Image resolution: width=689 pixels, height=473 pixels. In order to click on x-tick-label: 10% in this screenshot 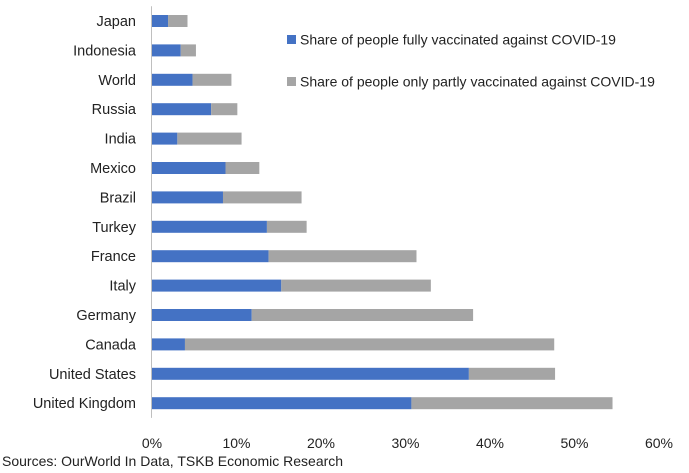, I will do `click(236, 443)`.